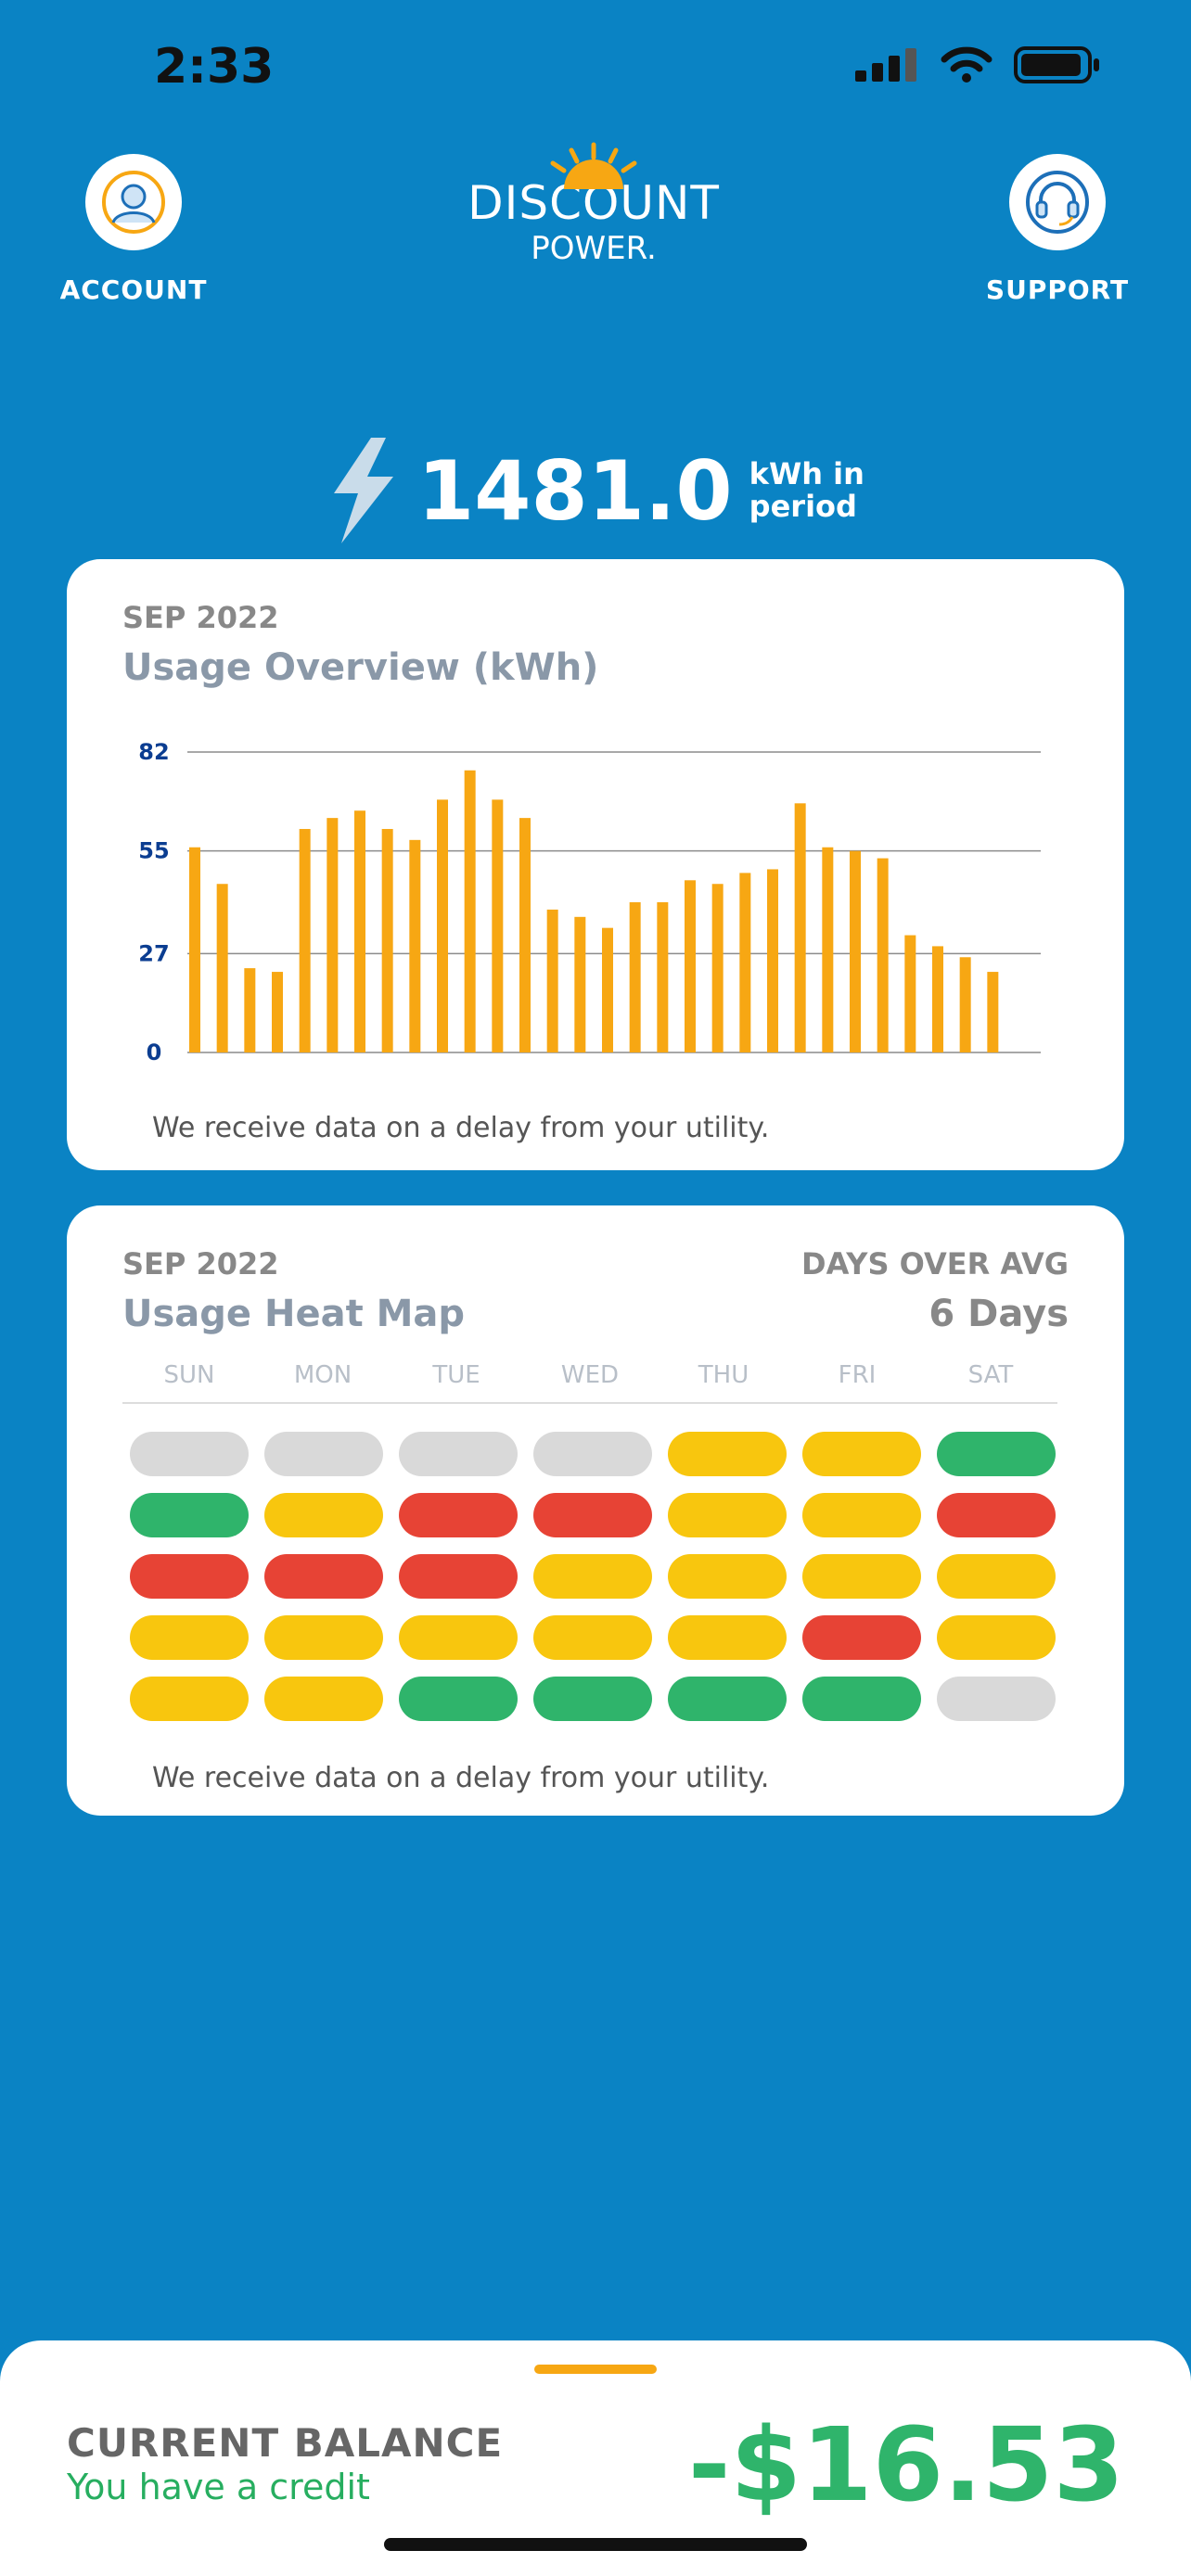 The image size is (1191, 2576). Describe the element at coordinates (966, 64) in the screenshot. I see `wifi-icon` at that location.